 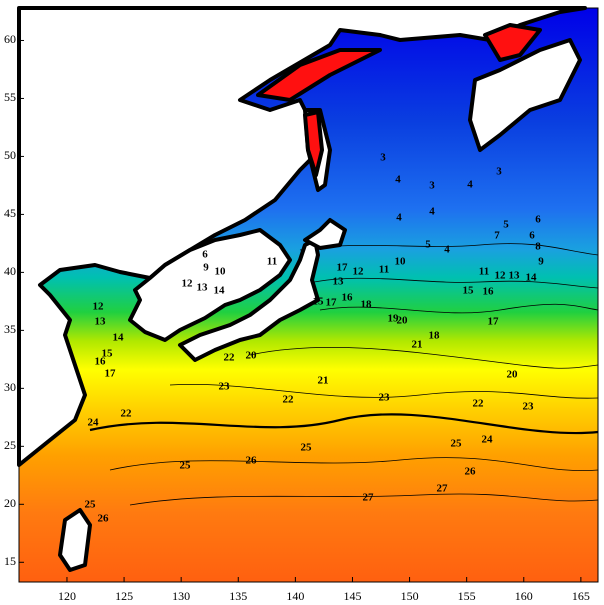 What do you see at coordinates (538, 247) in the screenshot?
I see `contour-label: 8` at bounding box center [538, 247].